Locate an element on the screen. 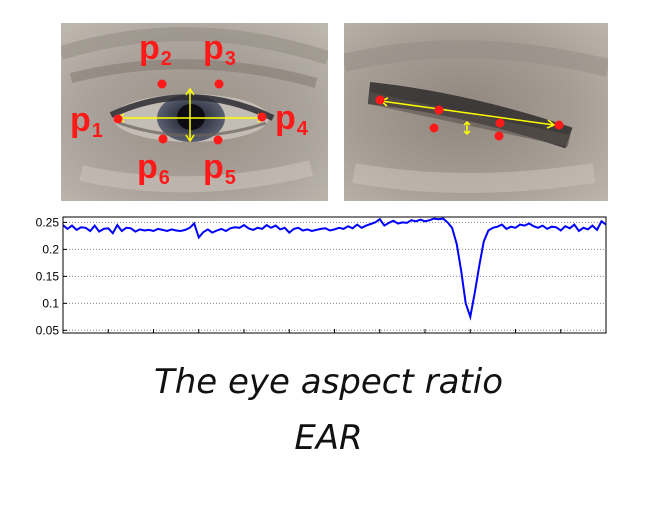 Image resolution: width=657 pixels, height=510 pixels. landmark-label-p4: p4 is located at coordinates (291, 119).